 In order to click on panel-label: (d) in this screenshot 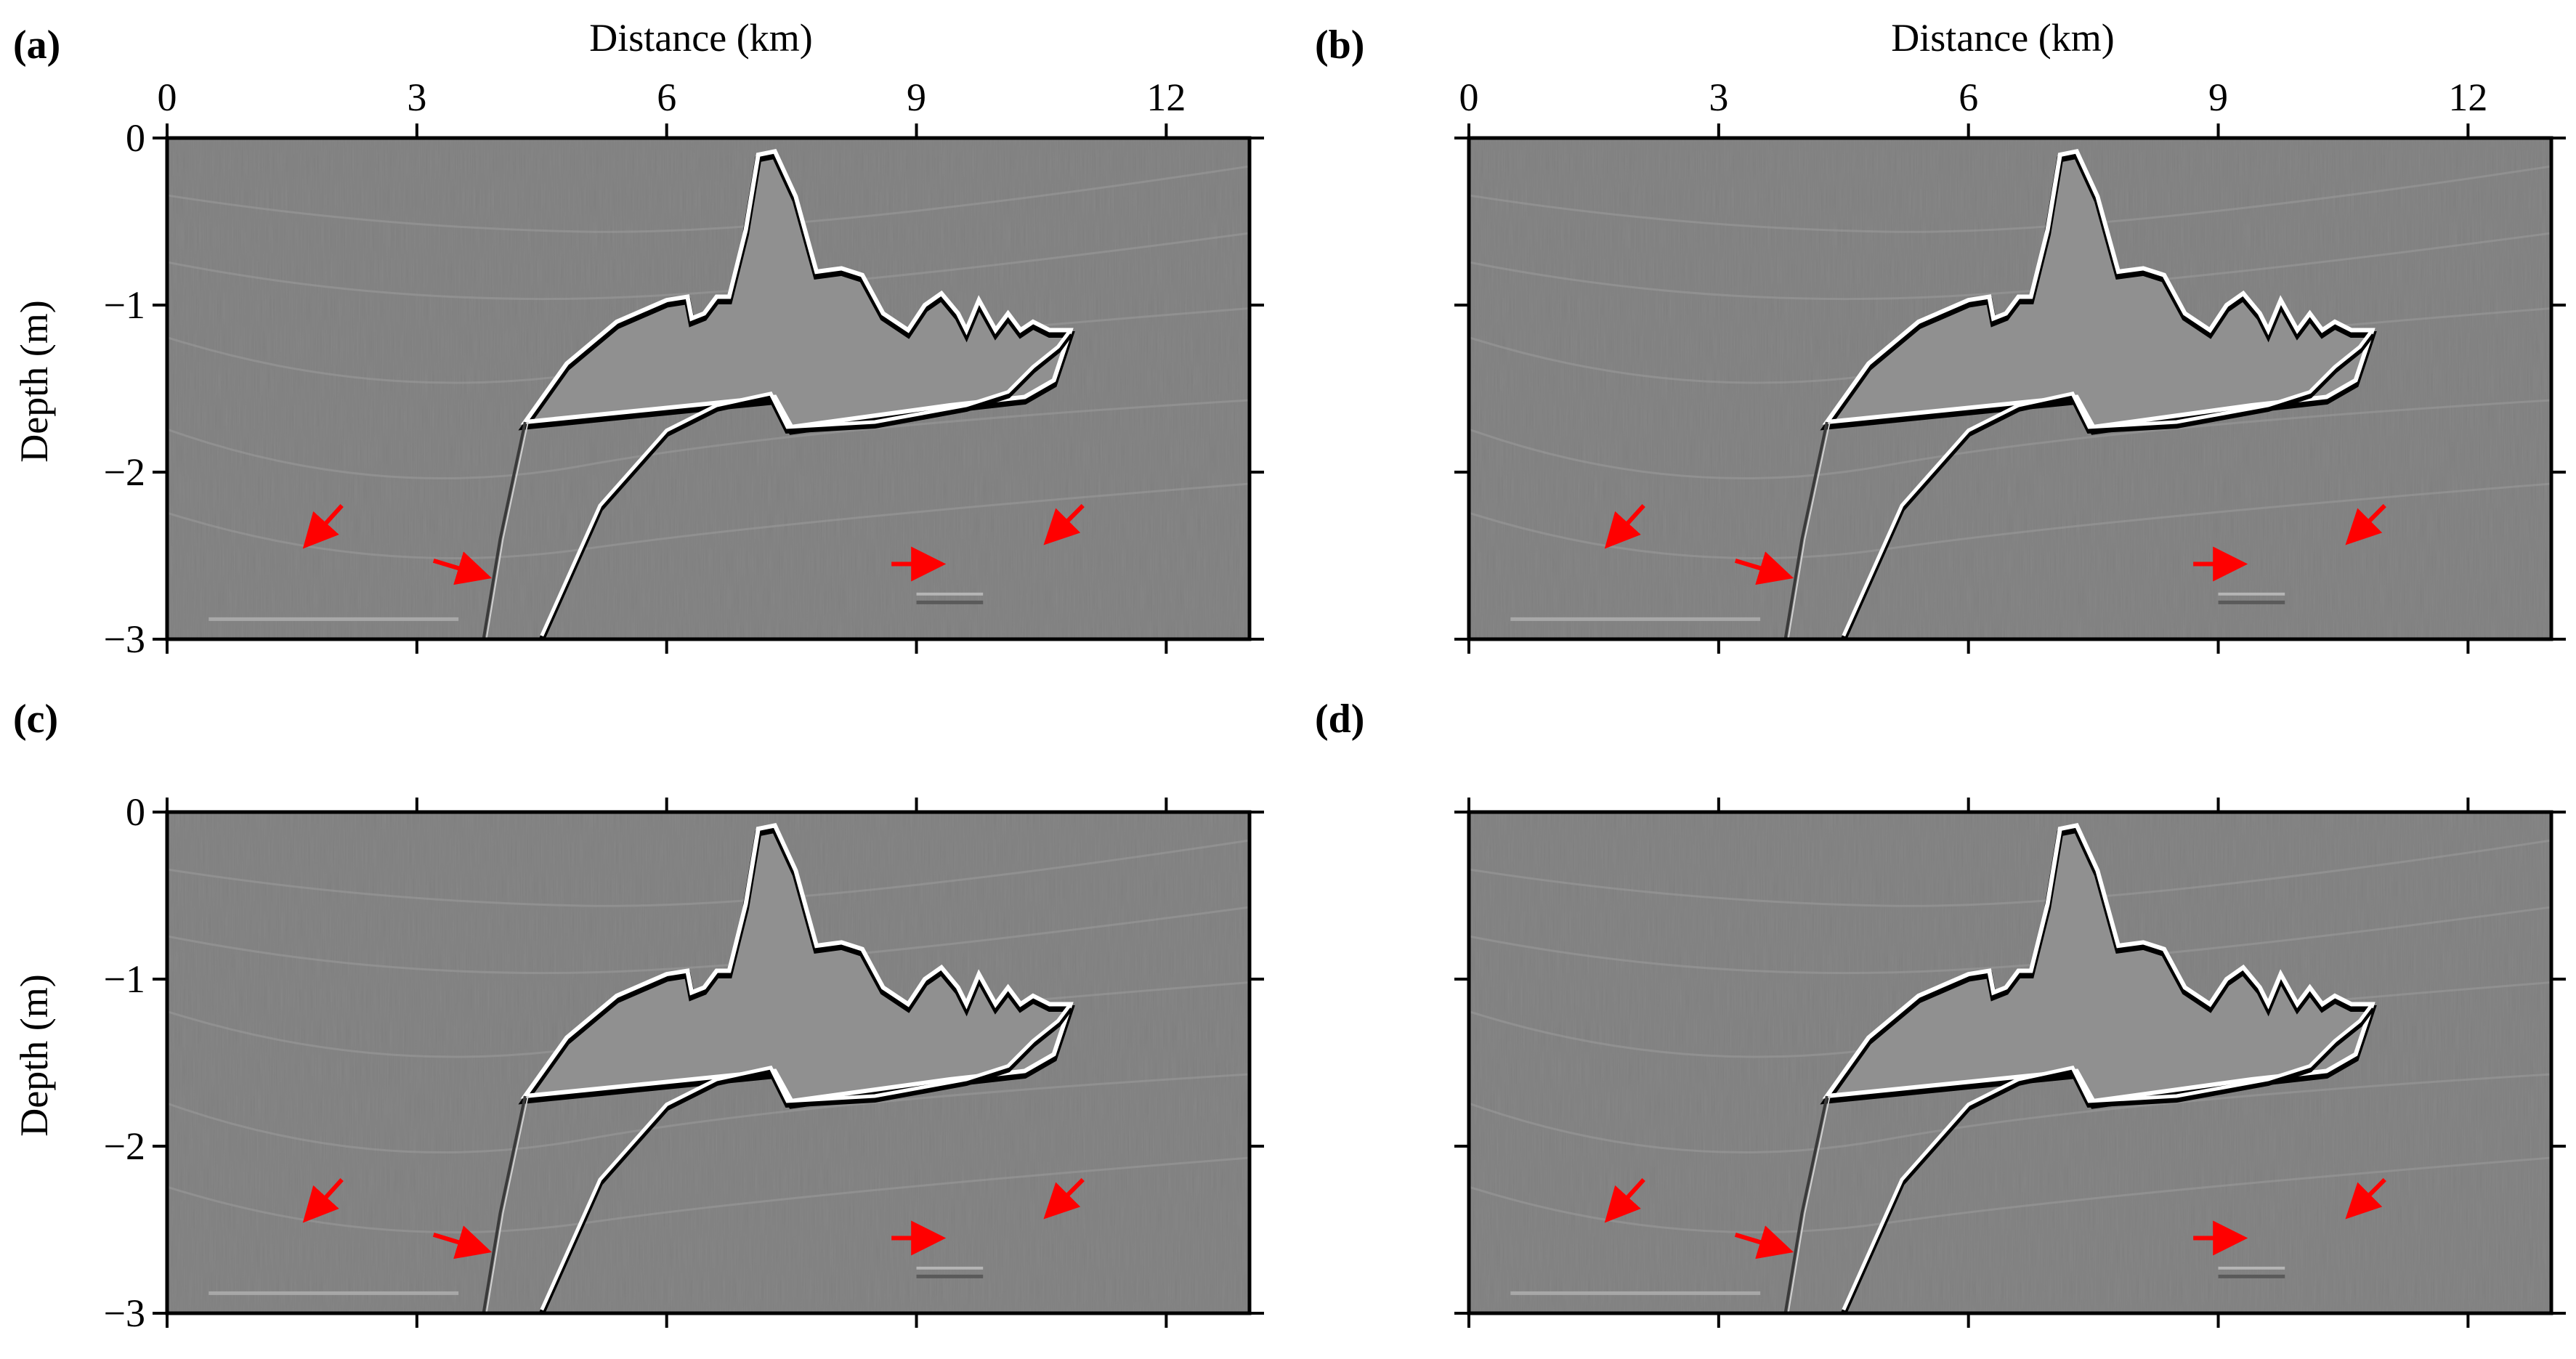, I will do `click(1339, 719)`.